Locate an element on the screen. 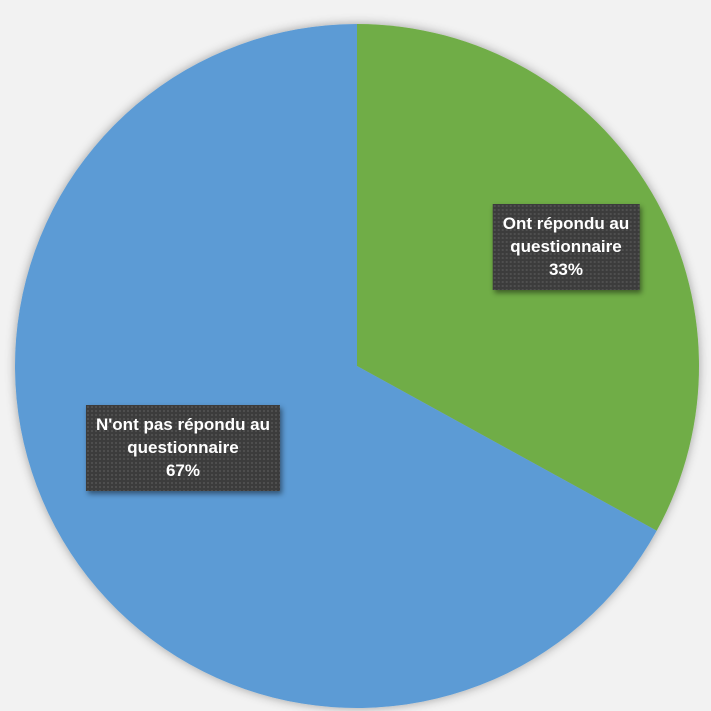  data-label-not-responded-line1: N'ont pas répondu au is located at coordinates (183, 424).